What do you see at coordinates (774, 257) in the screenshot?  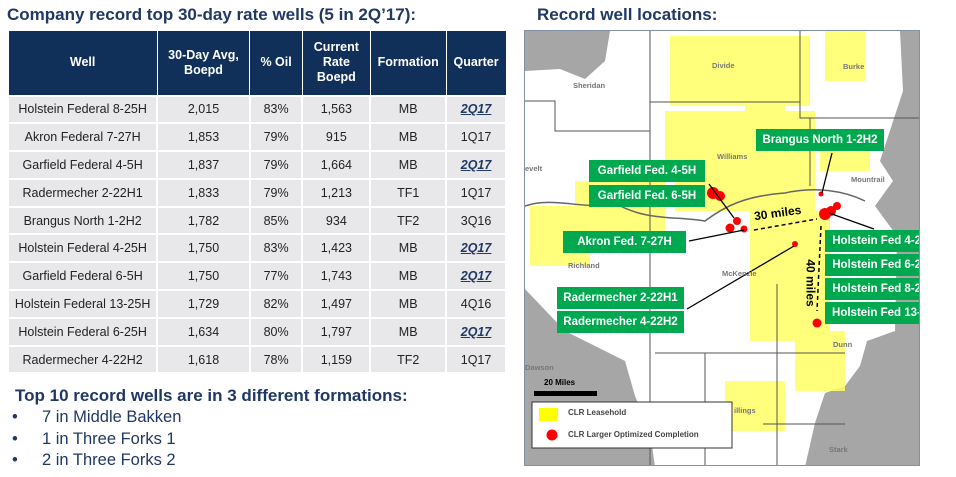 I see `completion-dots` at bounding box center [774, 257].